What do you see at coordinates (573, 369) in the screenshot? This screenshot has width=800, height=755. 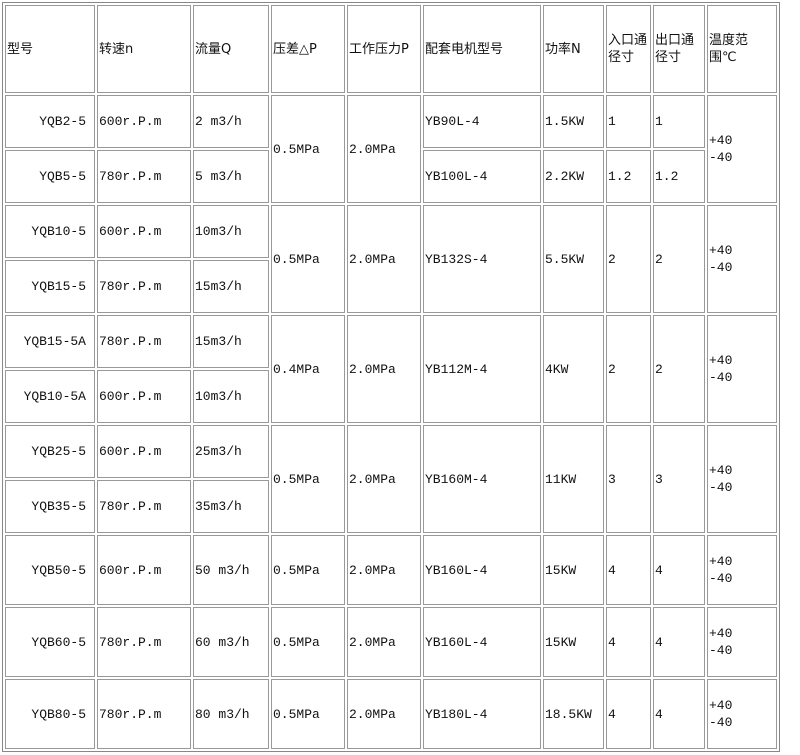 I see `power-cell: 4KW` at bounding box center [573, 369].